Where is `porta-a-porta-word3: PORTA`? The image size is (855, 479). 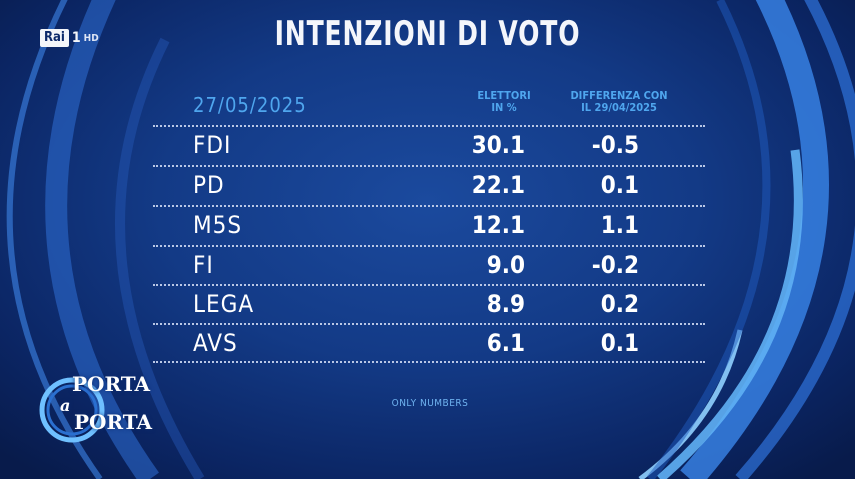 porta-a-porta-word3: PORTA is located at coordinates (113, 422).